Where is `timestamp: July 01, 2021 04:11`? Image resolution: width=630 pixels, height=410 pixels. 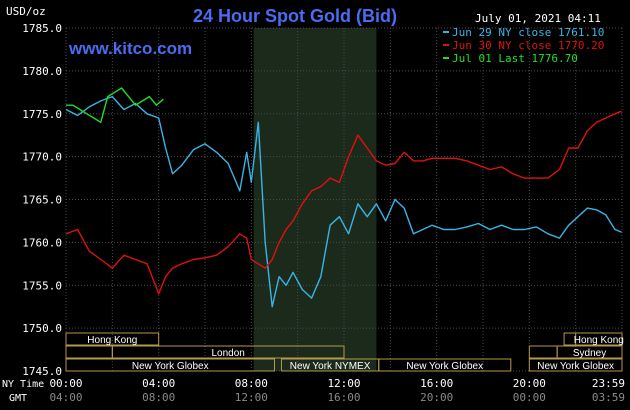
timestamp: July 01, 2021 04:11 is located at coordinates (538, 18).